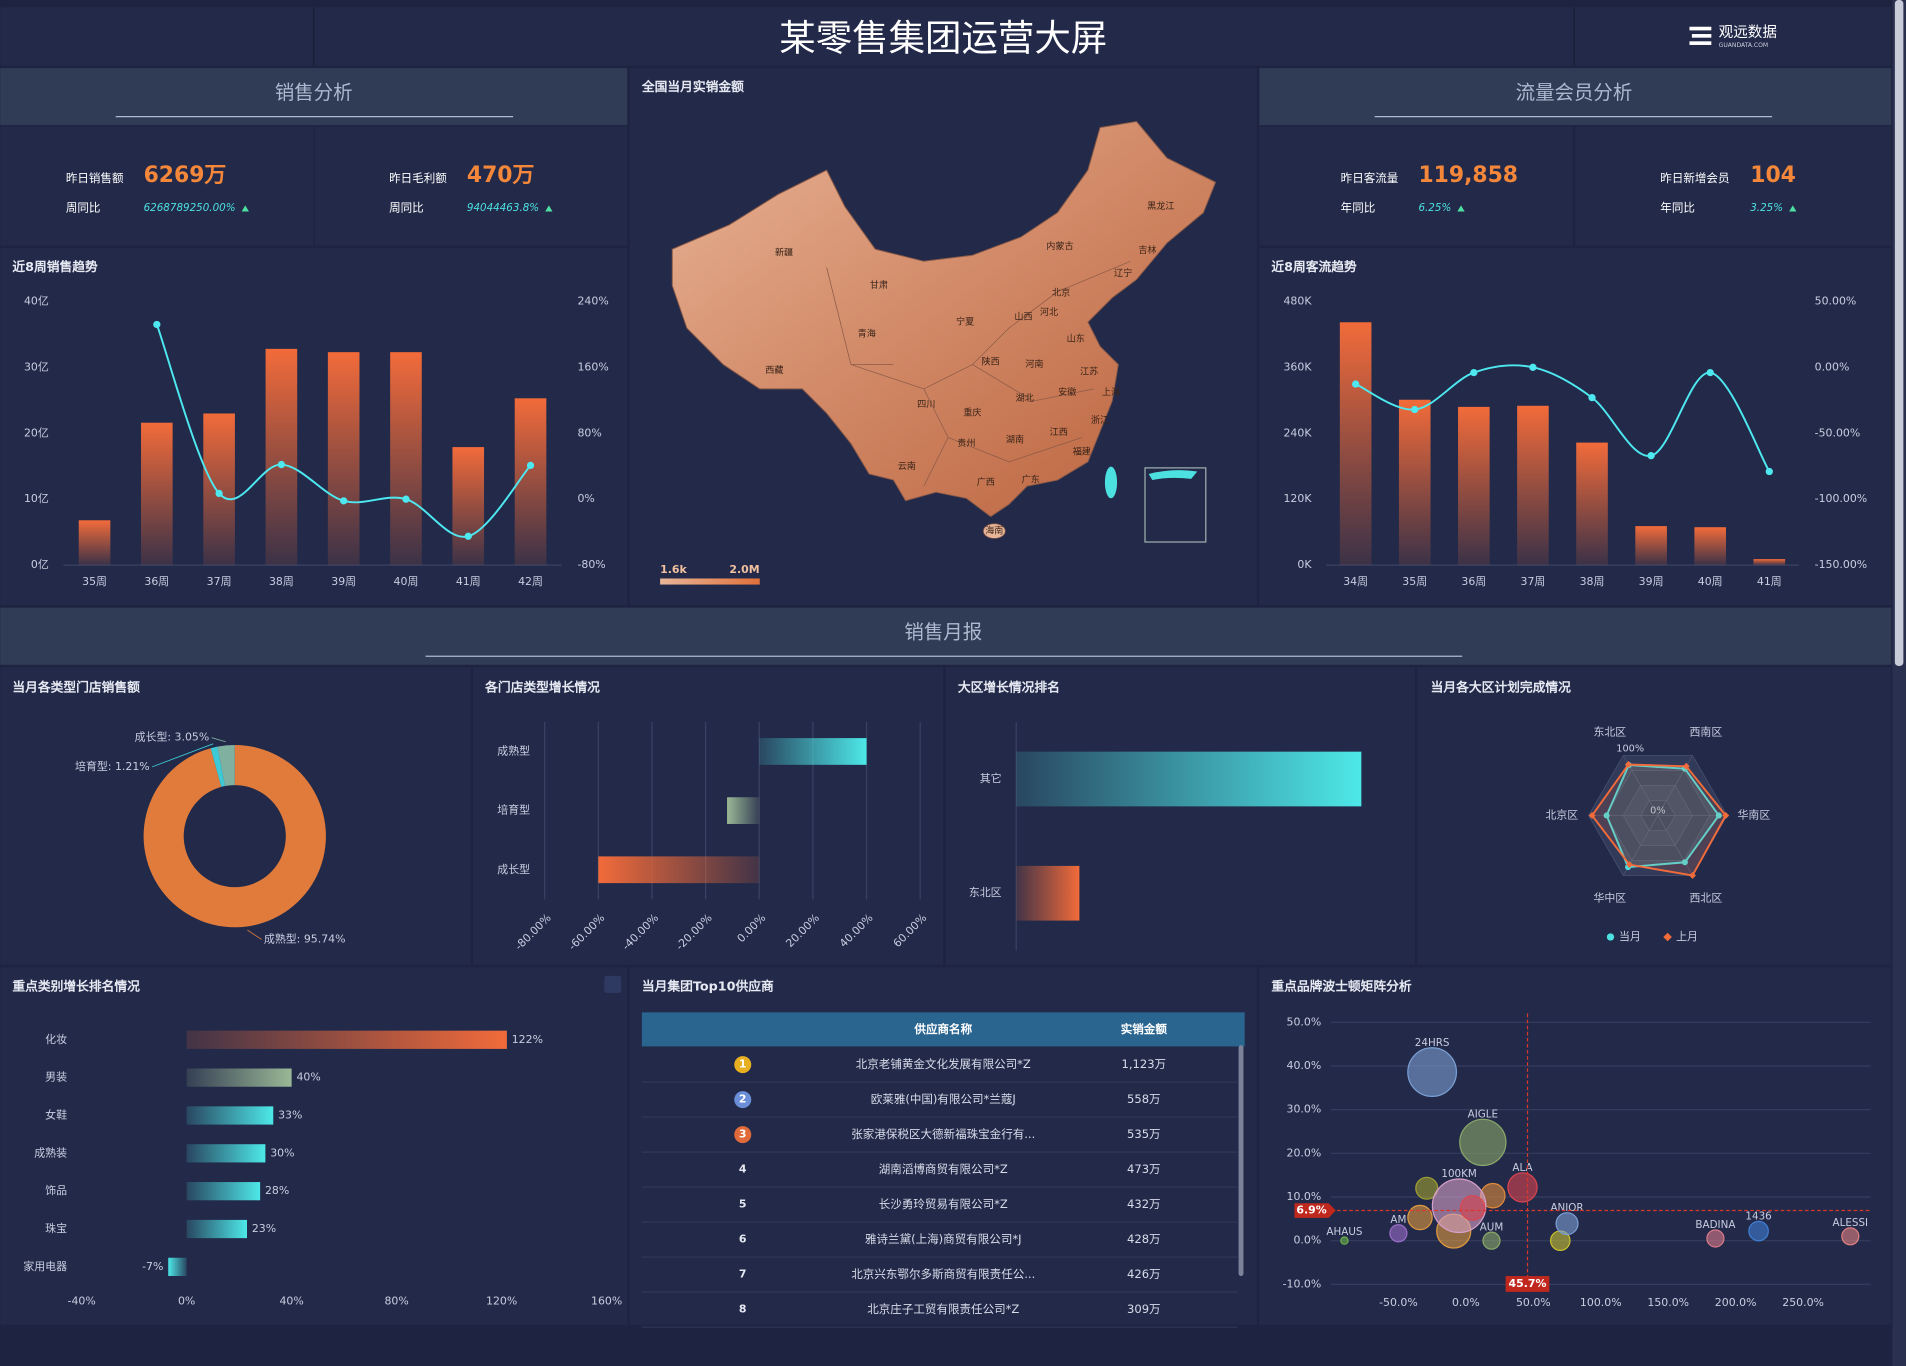 Image resolution: width=1906 pixels, height=1366 pixels. I want to click on rank: 2, so click(743, 1099).